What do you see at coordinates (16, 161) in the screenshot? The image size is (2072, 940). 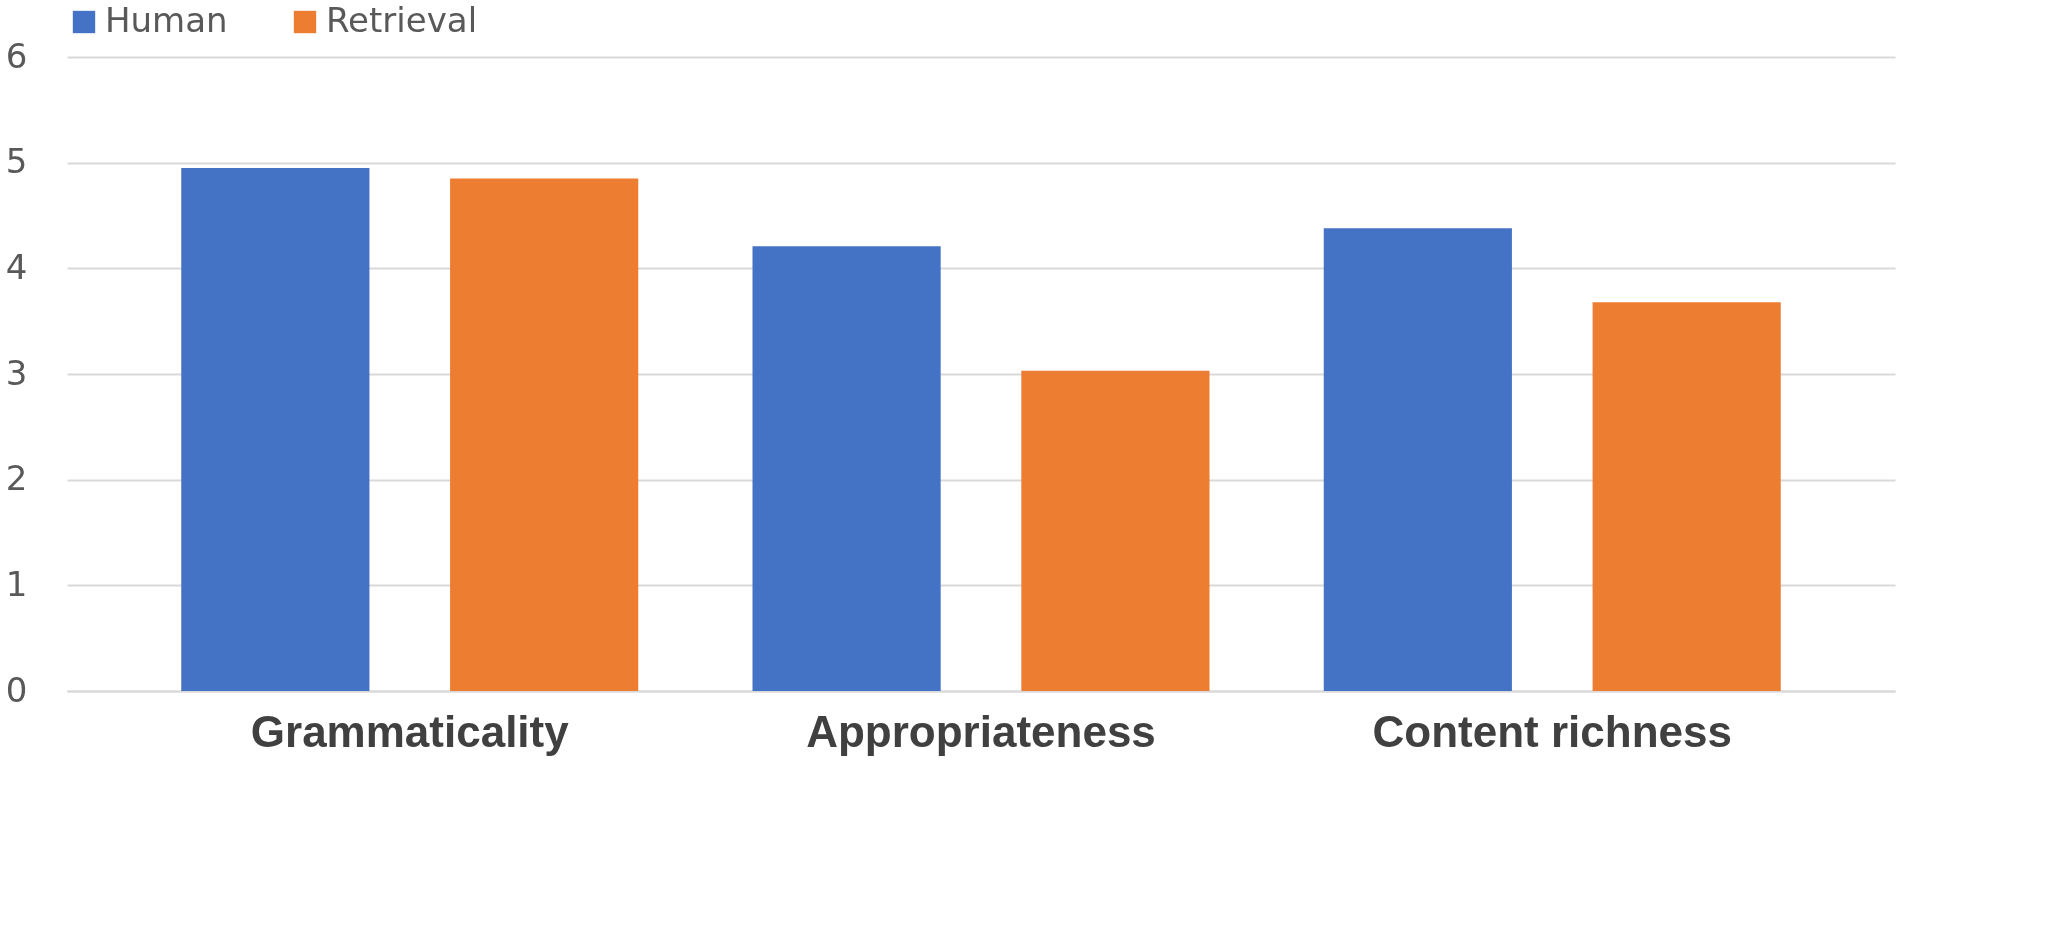 I see `y-tick-label: 5` at bounding box center [16, 161].